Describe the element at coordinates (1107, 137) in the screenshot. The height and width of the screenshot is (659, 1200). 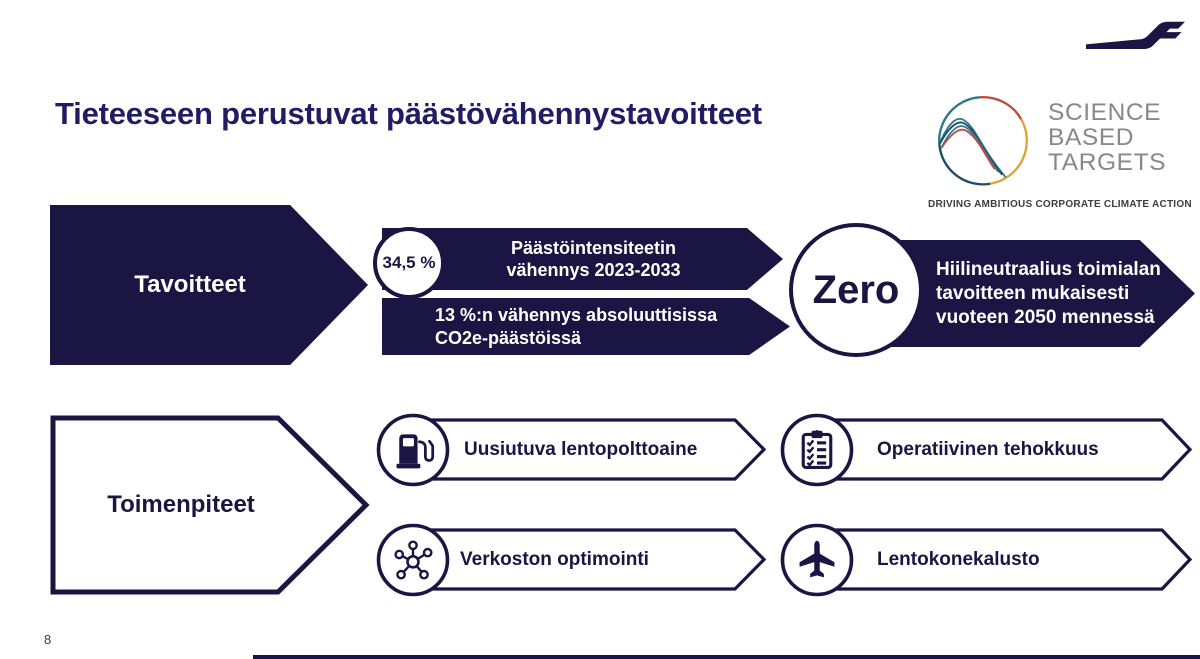
I see `sbt-logo-text: SCIENCE BASED TARGETS` at that location.